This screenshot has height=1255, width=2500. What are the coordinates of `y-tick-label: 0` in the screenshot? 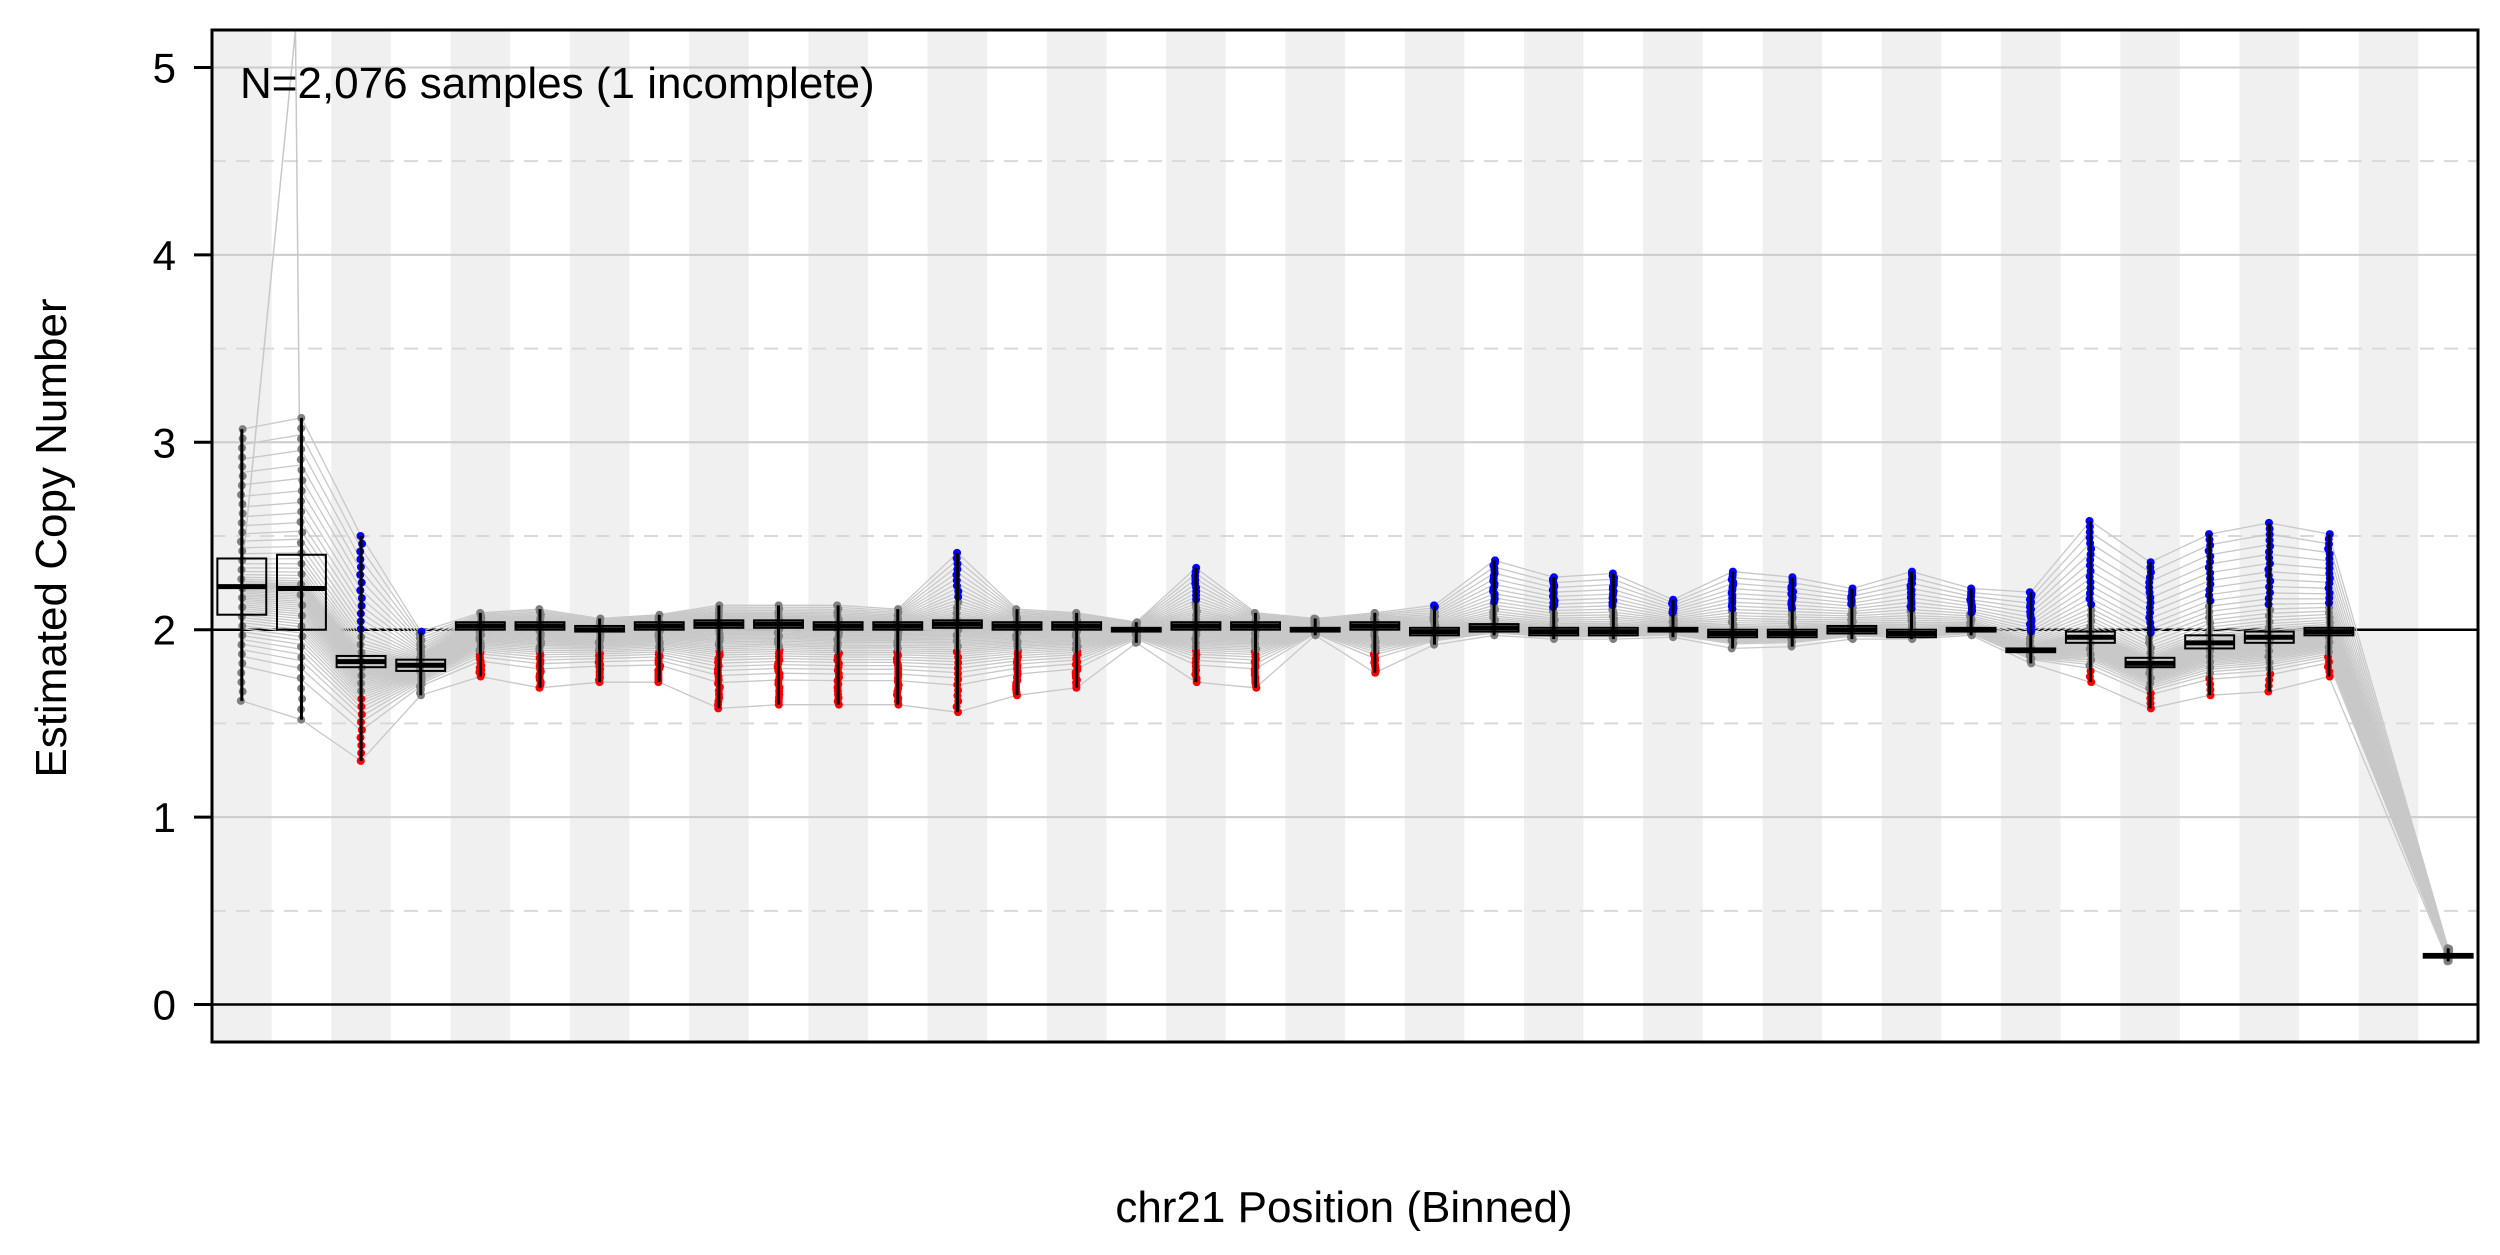 It's located at (164, 1005).